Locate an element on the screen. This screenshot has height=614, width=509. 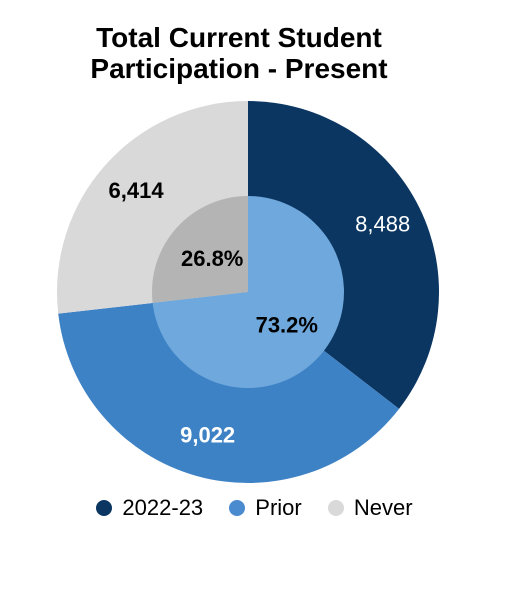
outer-label-prior: 9,022 is located at coordinates (207, 434).